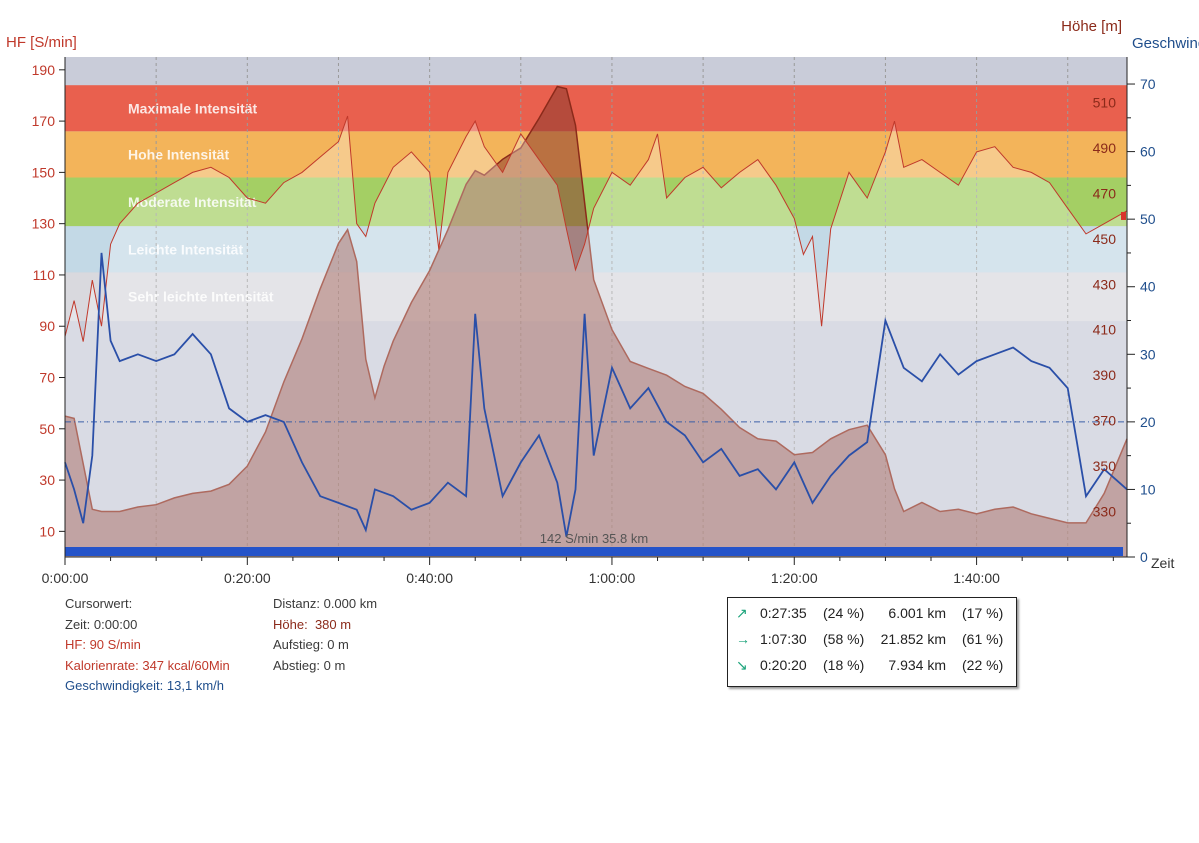  What do you see at coordinates (334, 665) in the screenshot?
I see `cursor-abstieg-value: 0 m` at bounding box center [334, 665].